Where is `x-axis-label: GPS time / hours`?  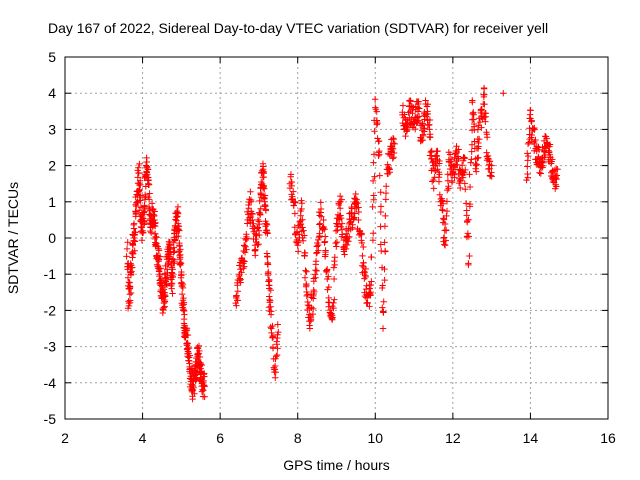 x-axis-label: GPS time / hours is located at coordinates (336, 465).